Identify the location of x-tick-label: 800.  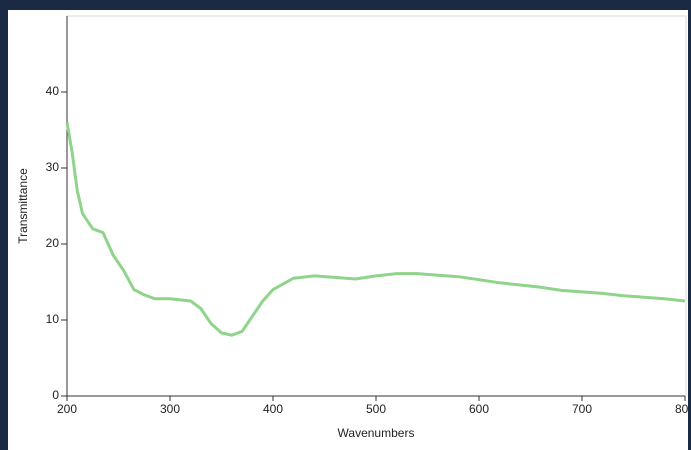
(683, 409).